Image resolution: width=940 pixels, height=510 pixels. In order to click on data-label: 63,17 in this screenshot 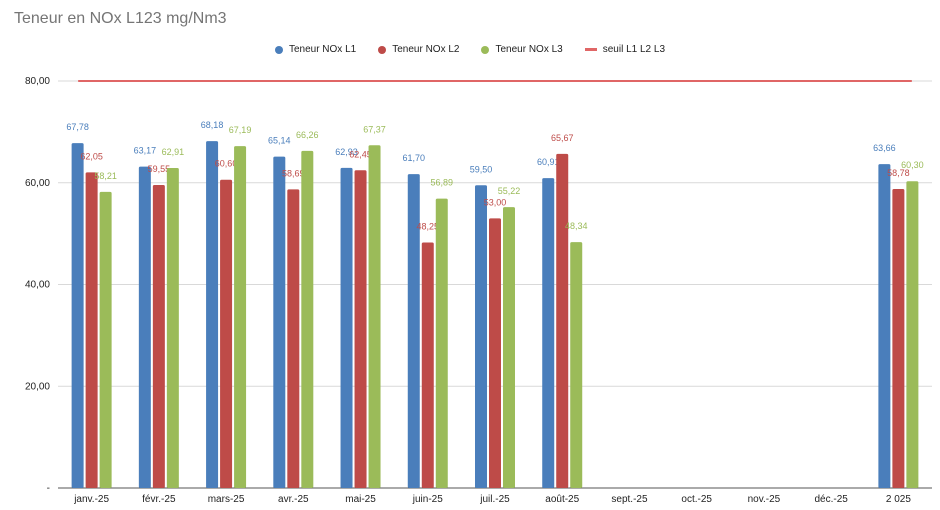, I will do `click(145, 151)`.